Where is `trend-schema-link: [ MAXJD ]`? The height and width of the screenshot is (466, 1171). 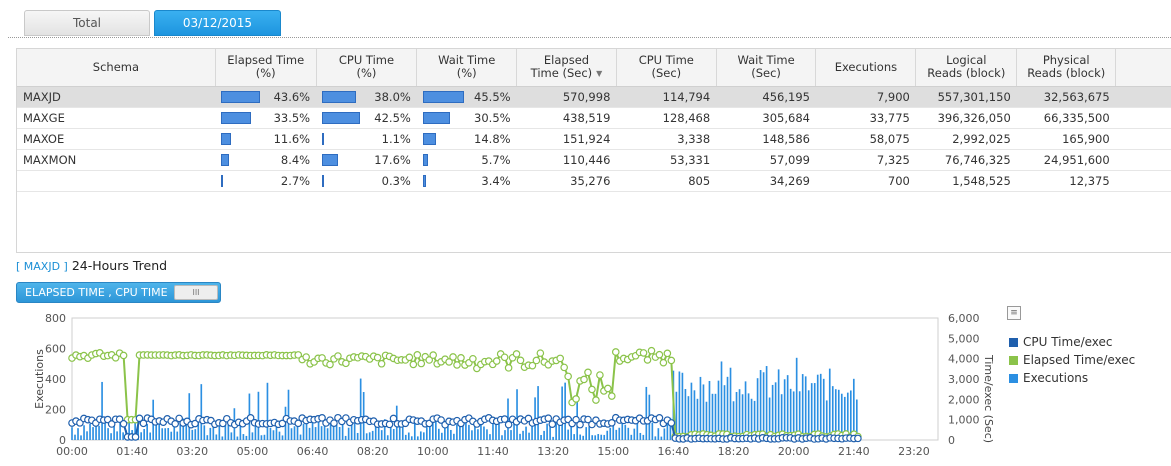 trend-schema-link: [ MAXJD ] is located at coordinates (42, 266).